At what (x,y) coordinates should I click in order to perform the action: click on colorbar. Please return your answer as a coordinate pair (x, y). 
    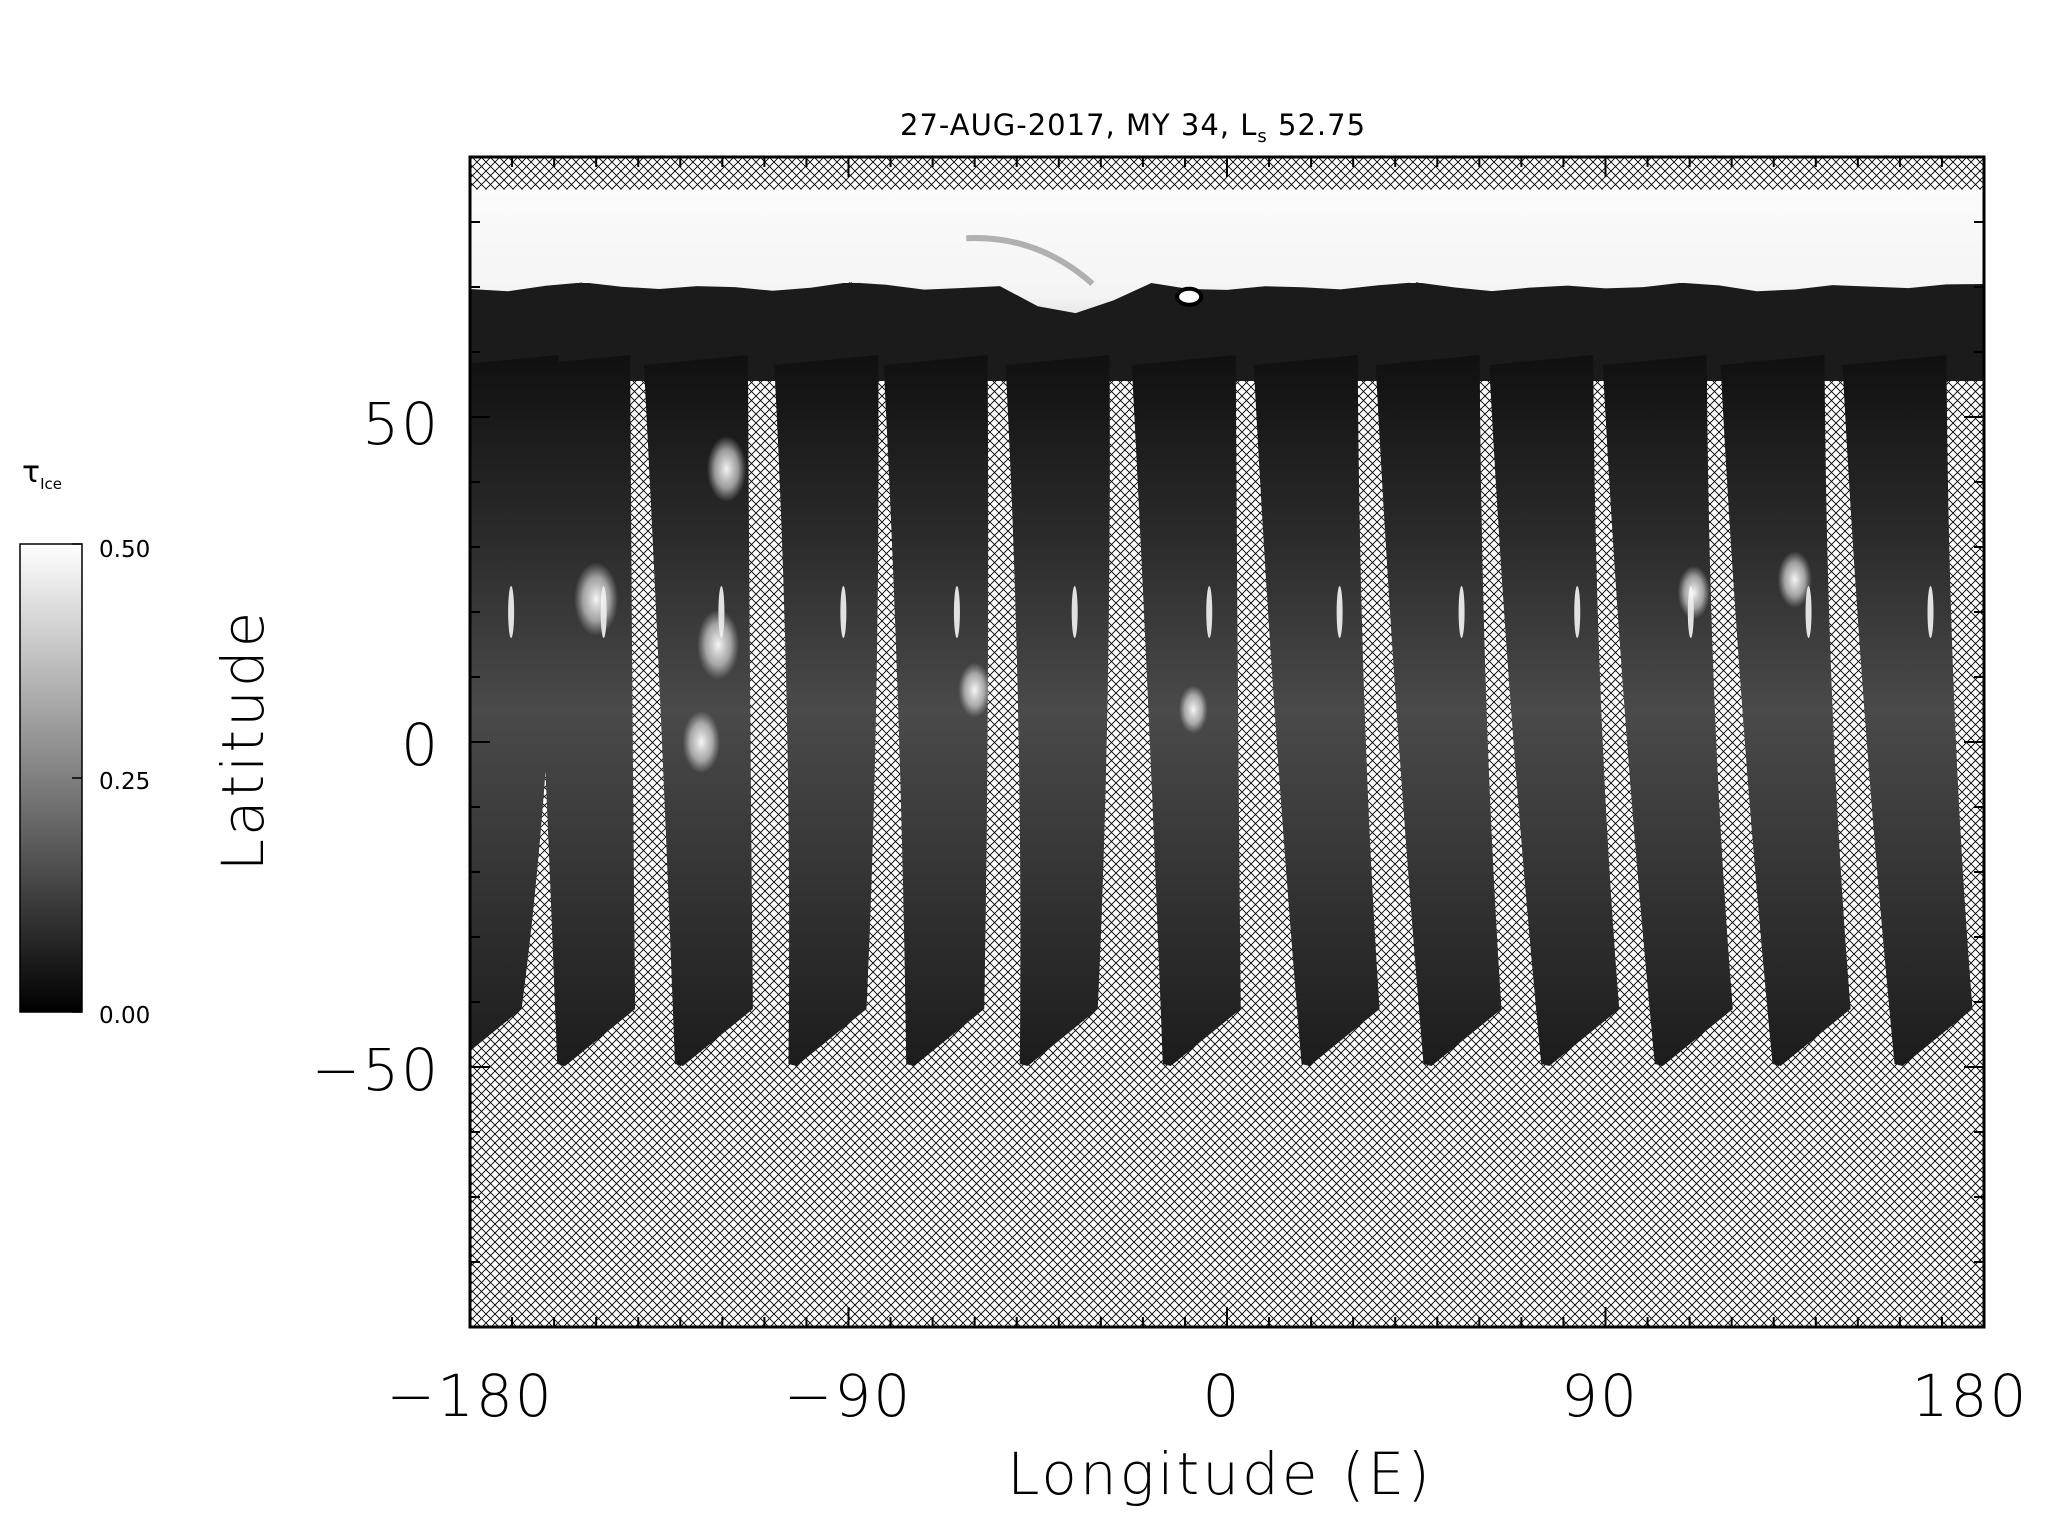
    Looking at the image, I should click on (51, 778).